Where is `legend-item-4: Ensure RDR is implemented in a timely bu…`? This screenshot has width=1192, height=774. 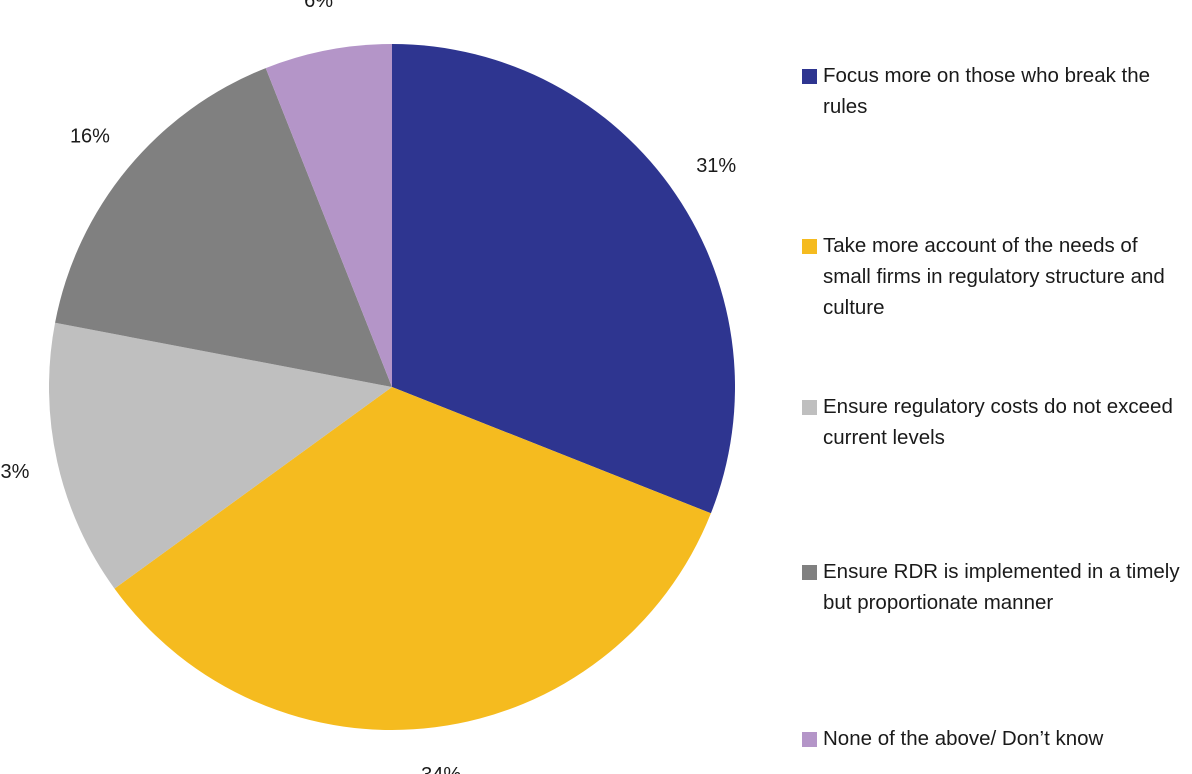
legend-item-4: Ensure RDR is implemented in a timely bu… is located at coordinates (994, 587).